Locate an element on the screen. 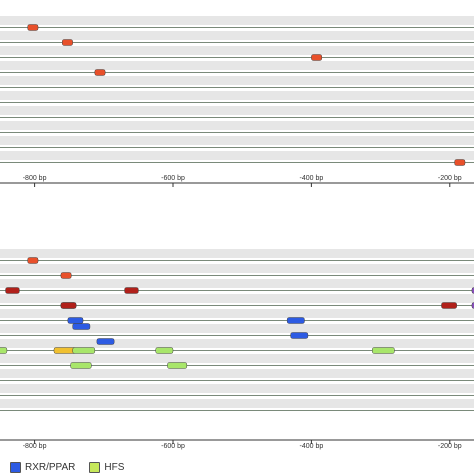  legend-item-rxr-ppar: RXR/PPAR is located at coordinates (43, 467).